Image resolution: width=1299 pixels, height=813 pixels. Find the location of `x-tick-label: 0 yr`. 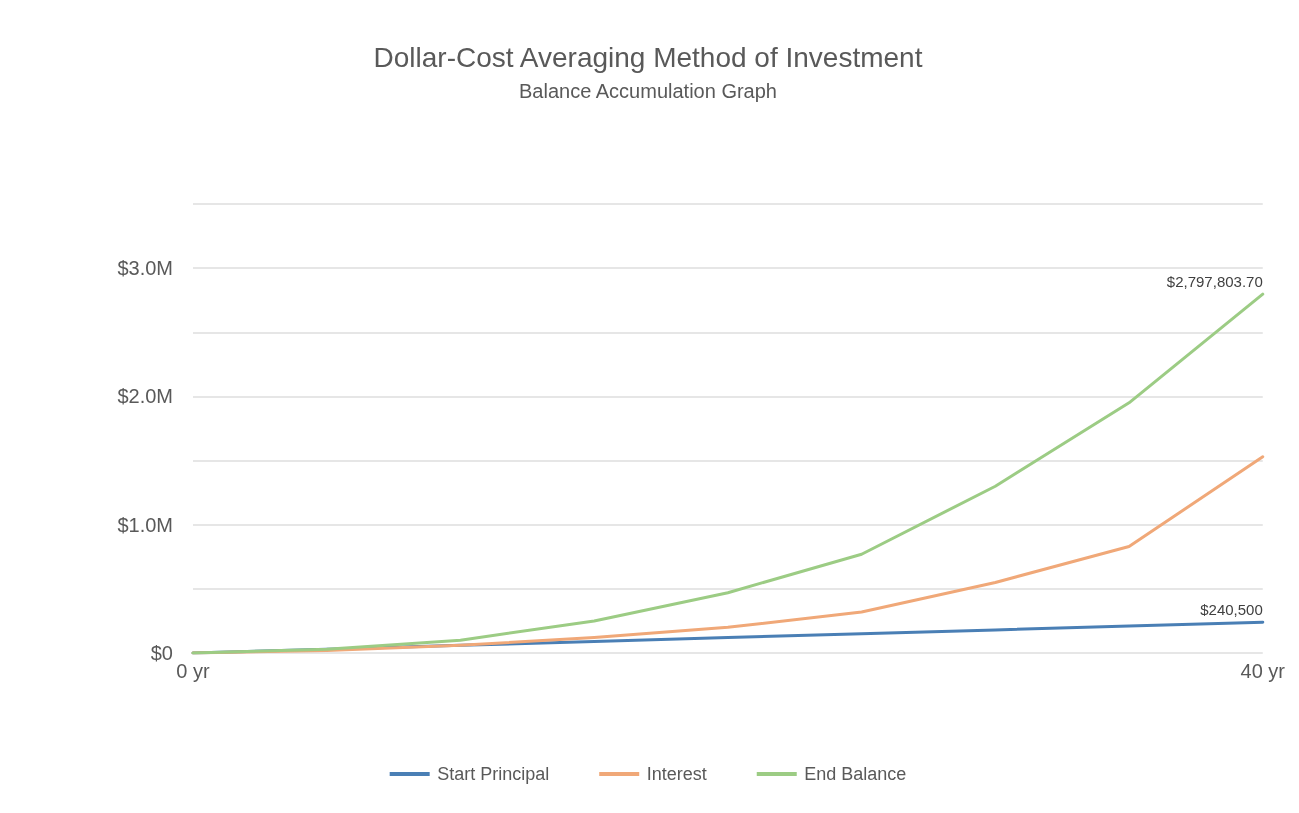

x-tick-label: 0 yr is located at coordinates (193, 671).